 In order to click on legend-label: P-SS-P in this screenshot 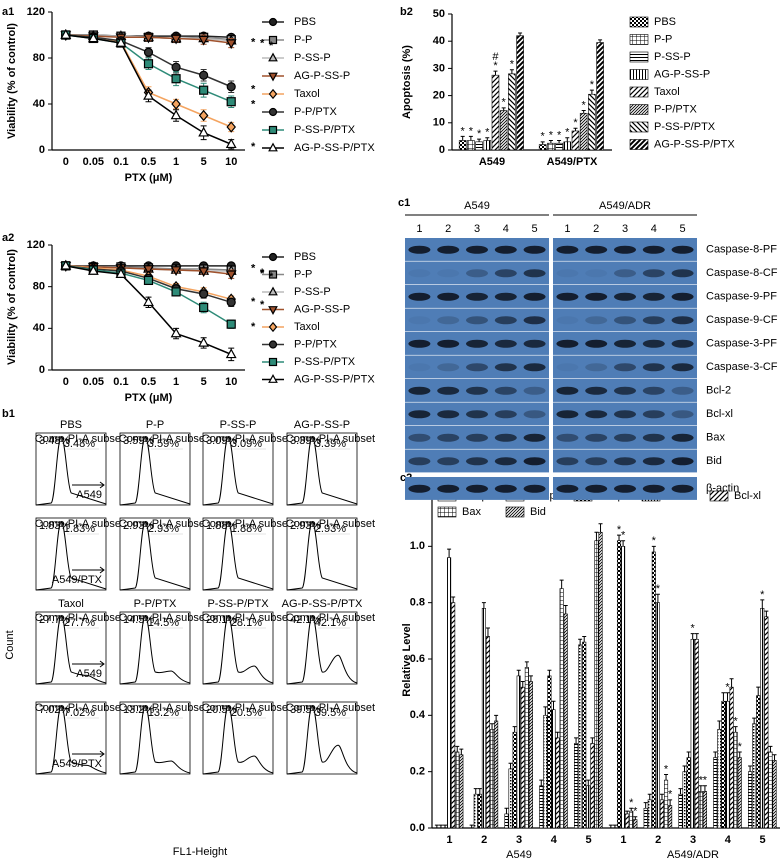, I will do `click(312, 292)`.